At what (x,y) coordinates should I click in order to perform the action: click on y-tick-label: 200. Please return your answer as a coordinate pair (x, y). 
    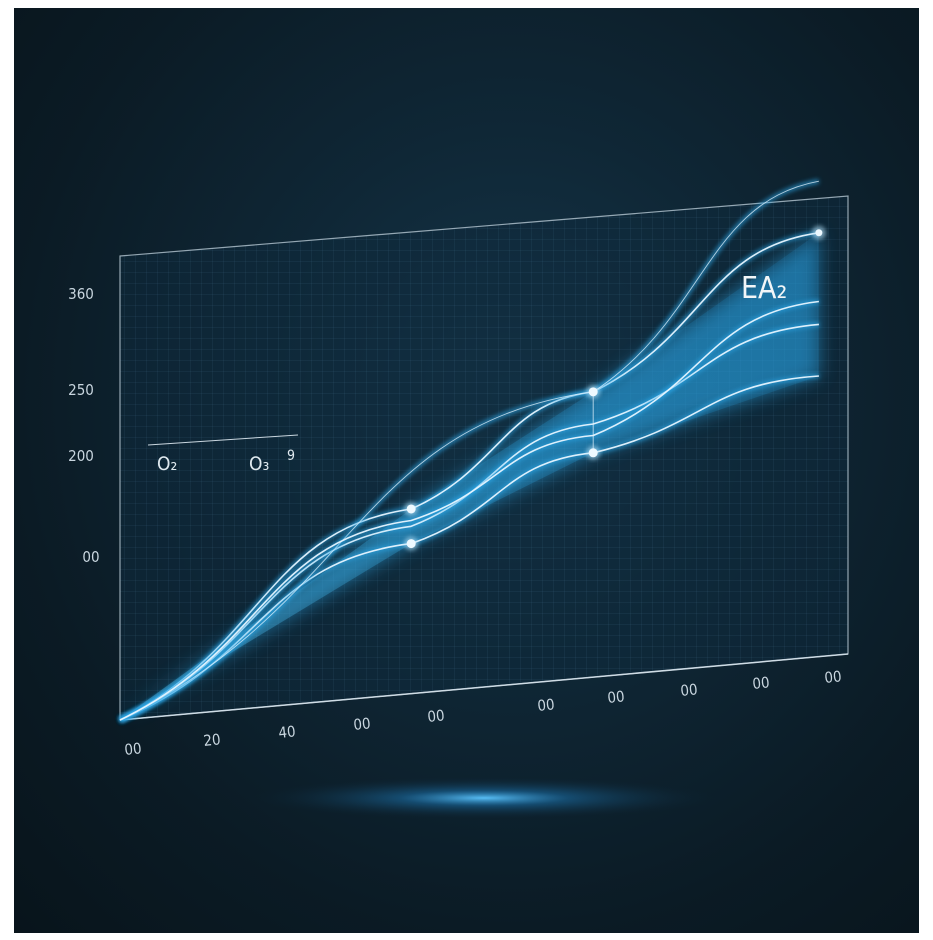
    Looking at the image, I should click on (81, 456).